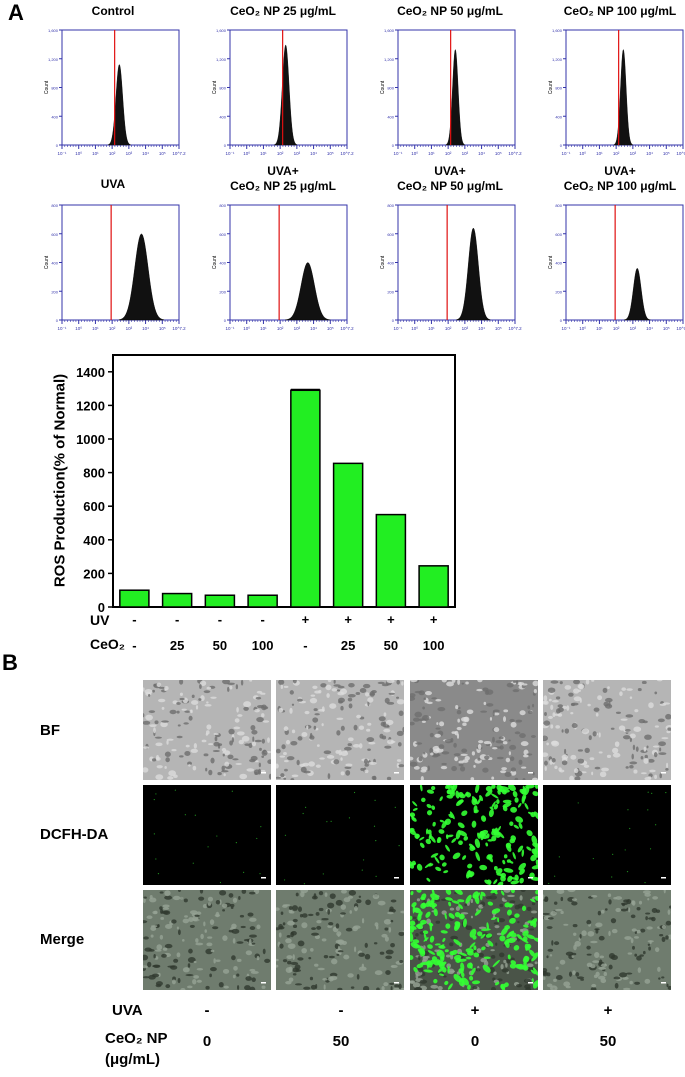  What do you see at coordinates (100, 620) in the screenshot?
I see `uv-row-label: UV` at bounding box center [100, 620].